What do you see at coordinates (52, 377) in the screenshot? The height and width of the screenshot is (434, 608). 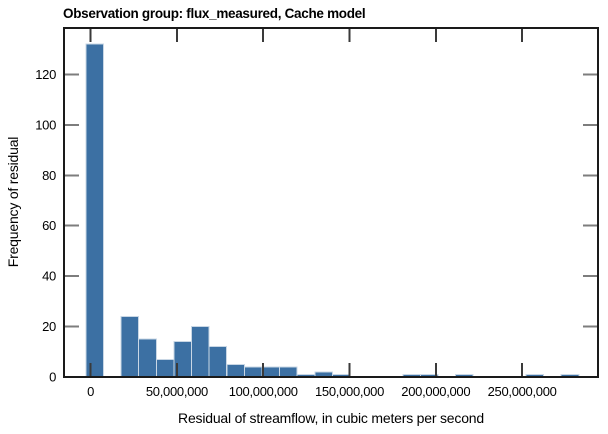 I see `y-tick-label: 0` at bounding box center [52, 377].